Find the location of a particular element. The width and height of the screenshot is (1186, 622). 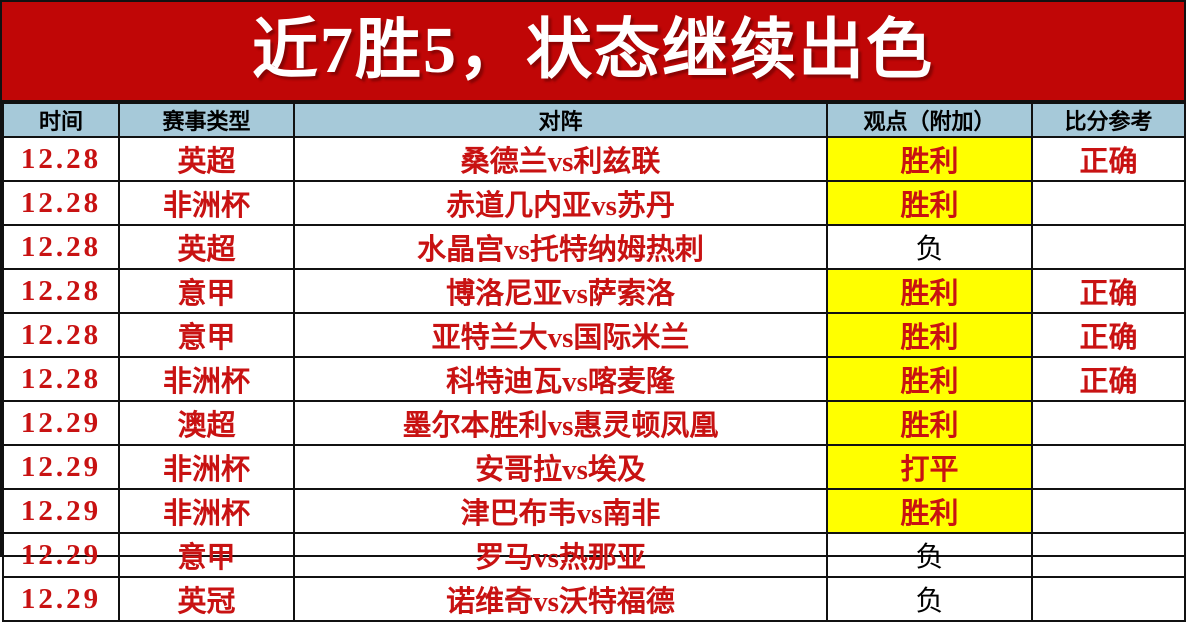

table-row: 12.29 非洲杯 安哥拉vs埃及 打平 is located at coordinates (594, 467).